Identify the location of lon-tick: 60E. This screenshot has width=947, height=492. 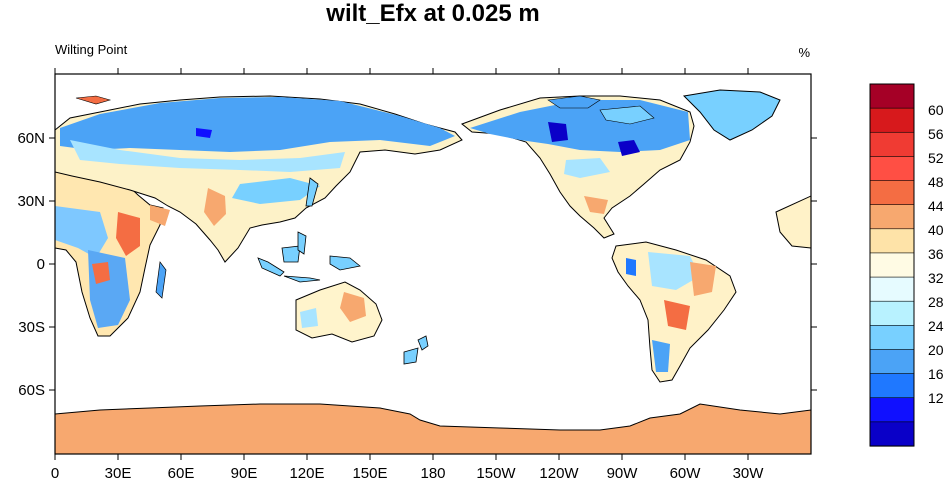
(181, 275).